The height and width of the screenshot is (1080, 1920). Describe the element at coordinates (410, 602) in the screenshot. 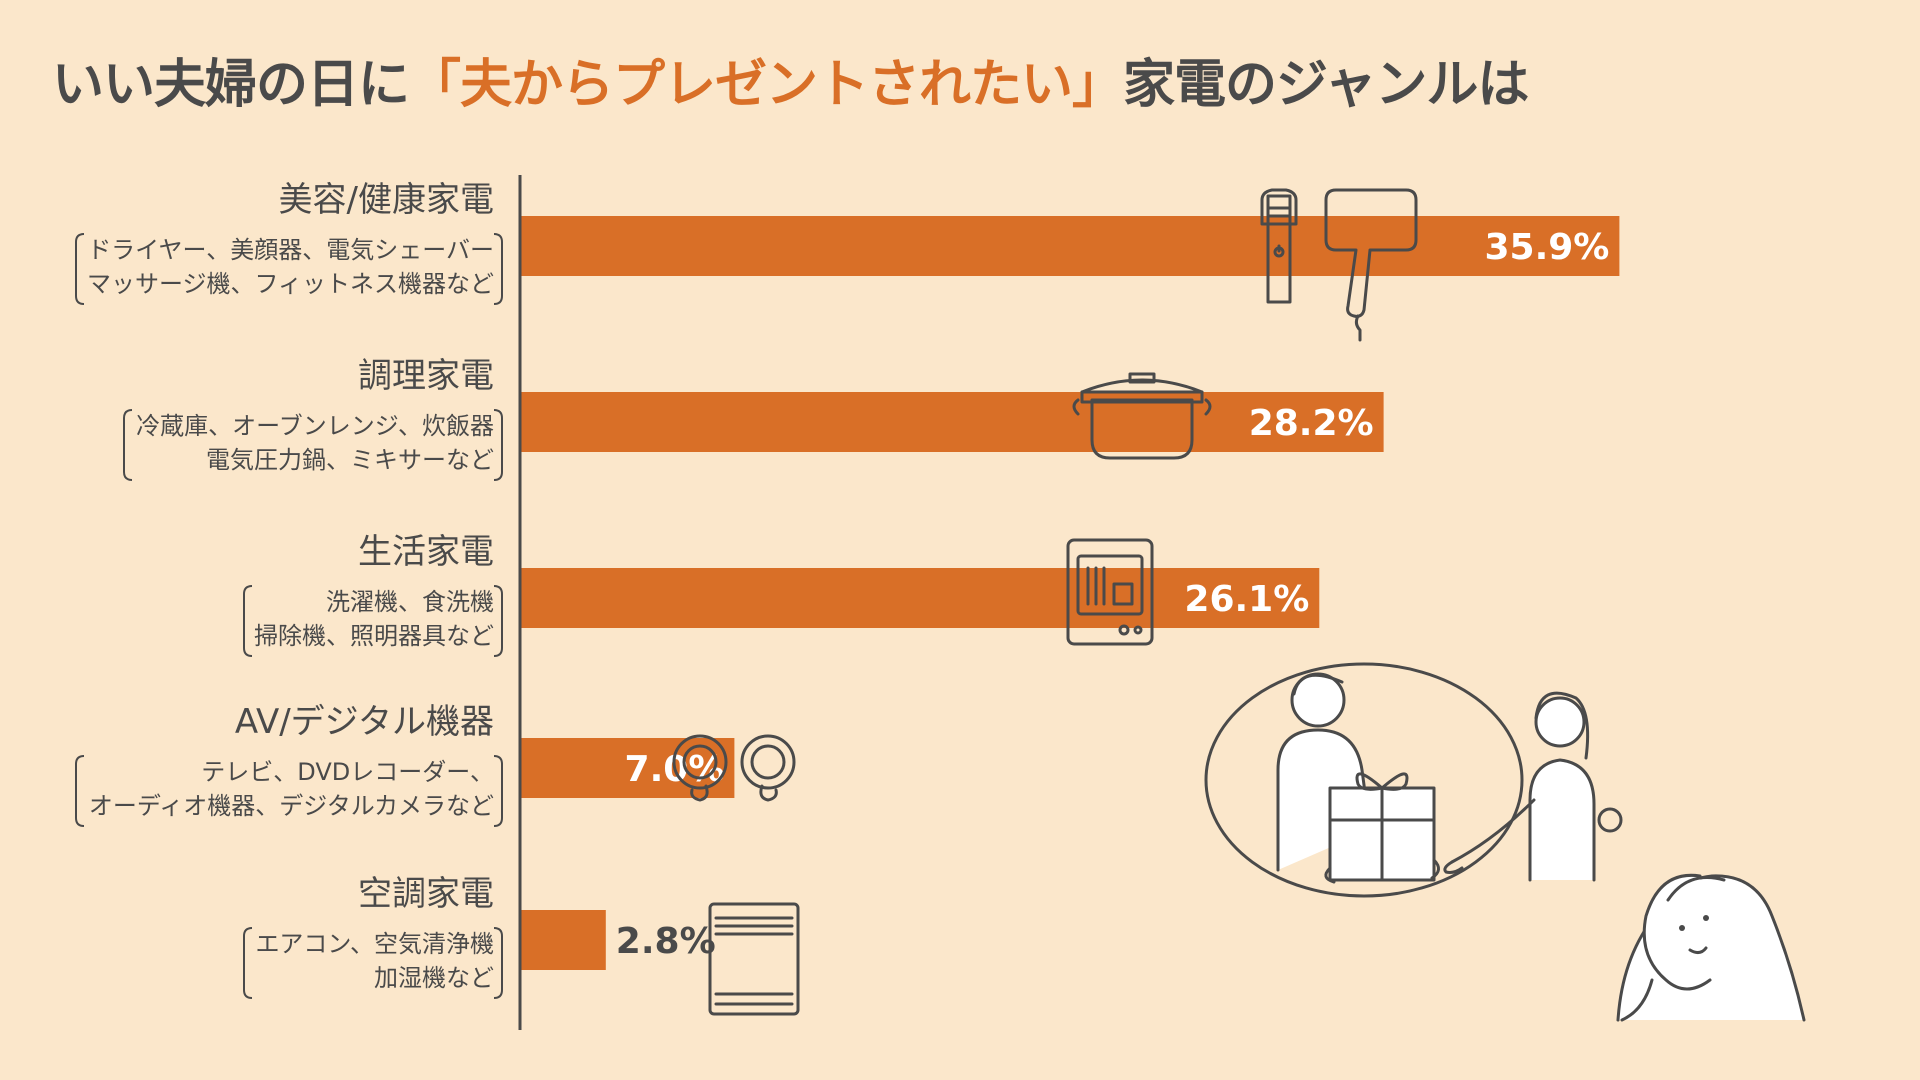

I see `category-detail-3-1: 洗濯機、食洗機` at that location.